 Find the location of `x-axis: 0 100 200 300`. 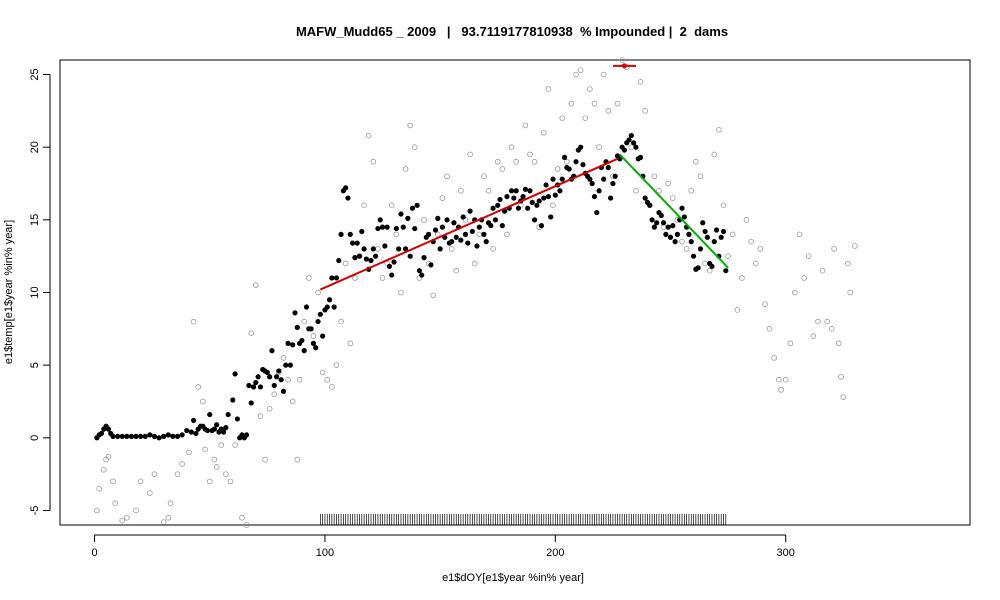

x-axis: 0 100 200 300 is located at coordinates (443, 546).